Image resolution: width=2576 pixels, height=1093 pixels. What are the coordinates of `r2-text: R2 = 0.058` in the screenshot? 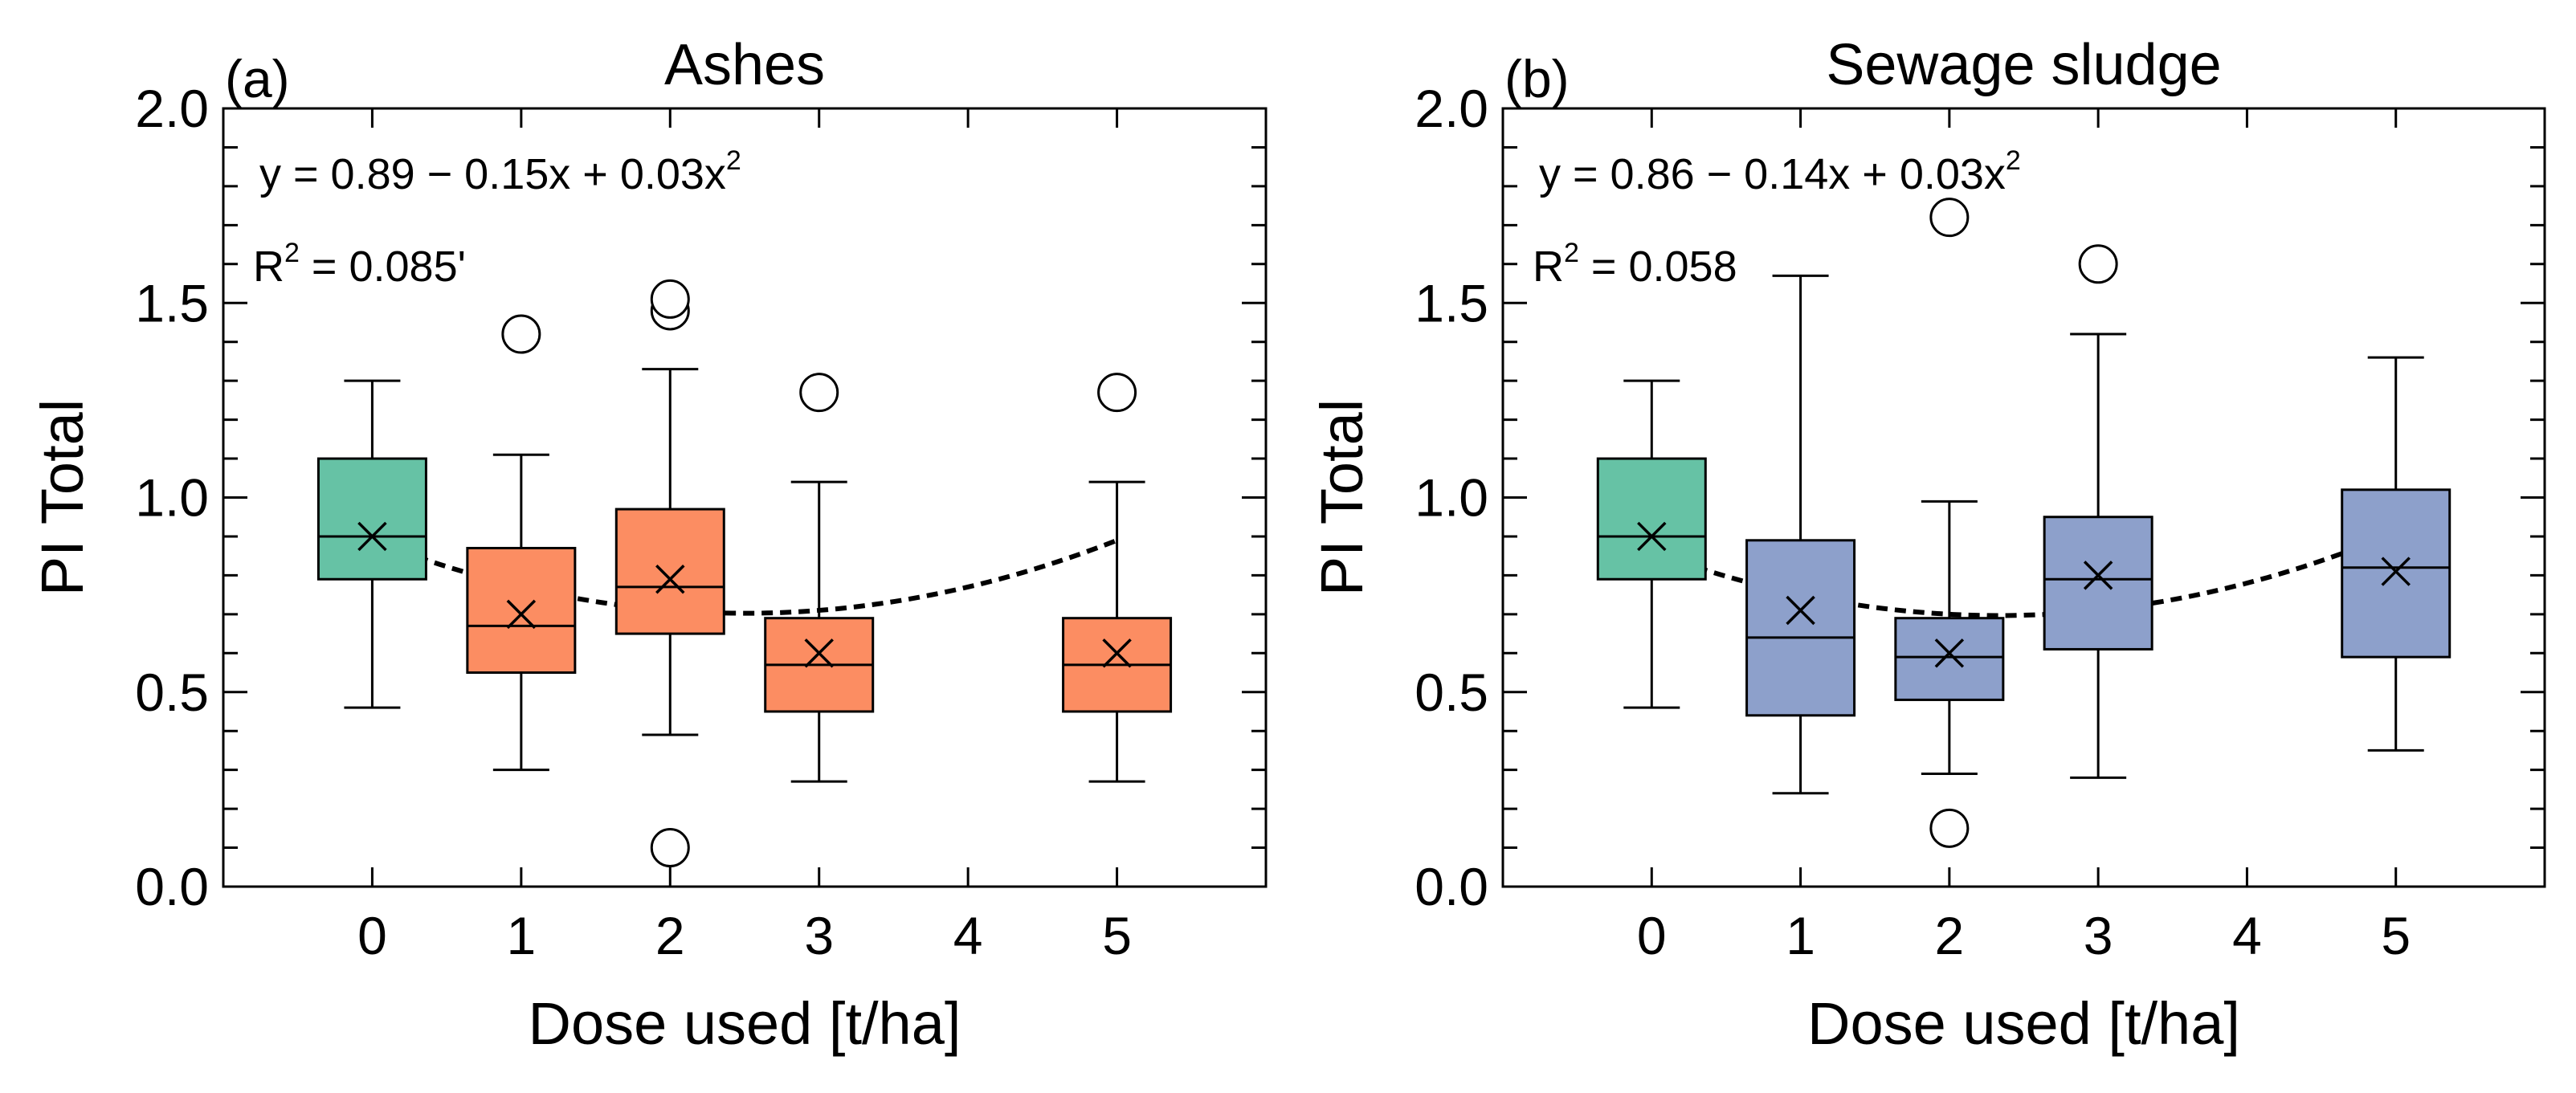 It's located at (1635, 264).